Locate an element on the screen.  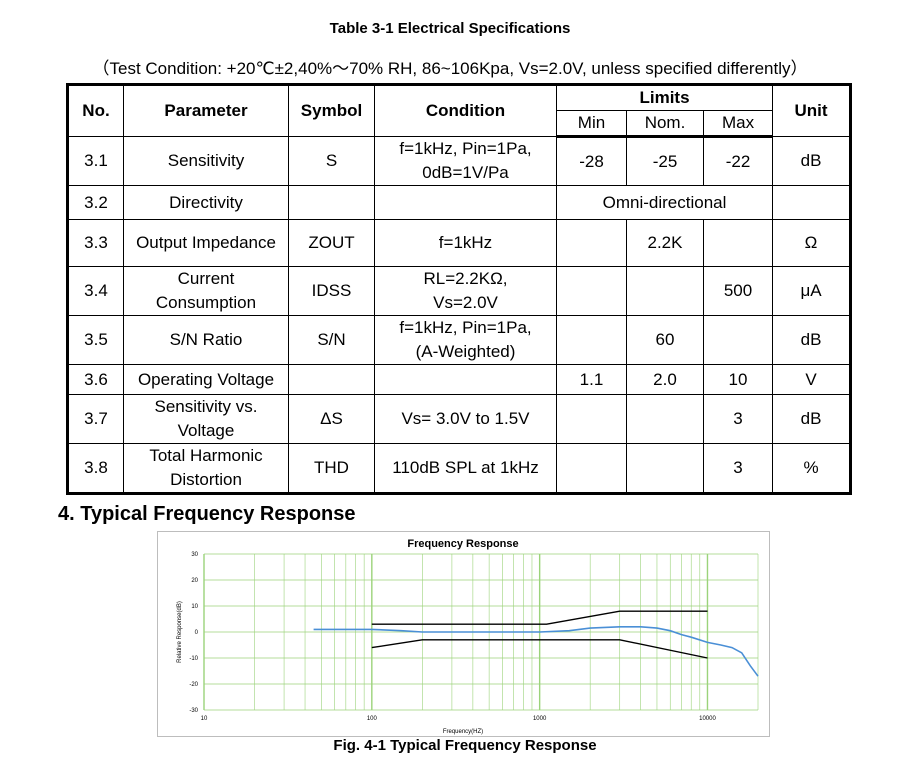
header-unit: Unit is located at coordinates (812, 110).